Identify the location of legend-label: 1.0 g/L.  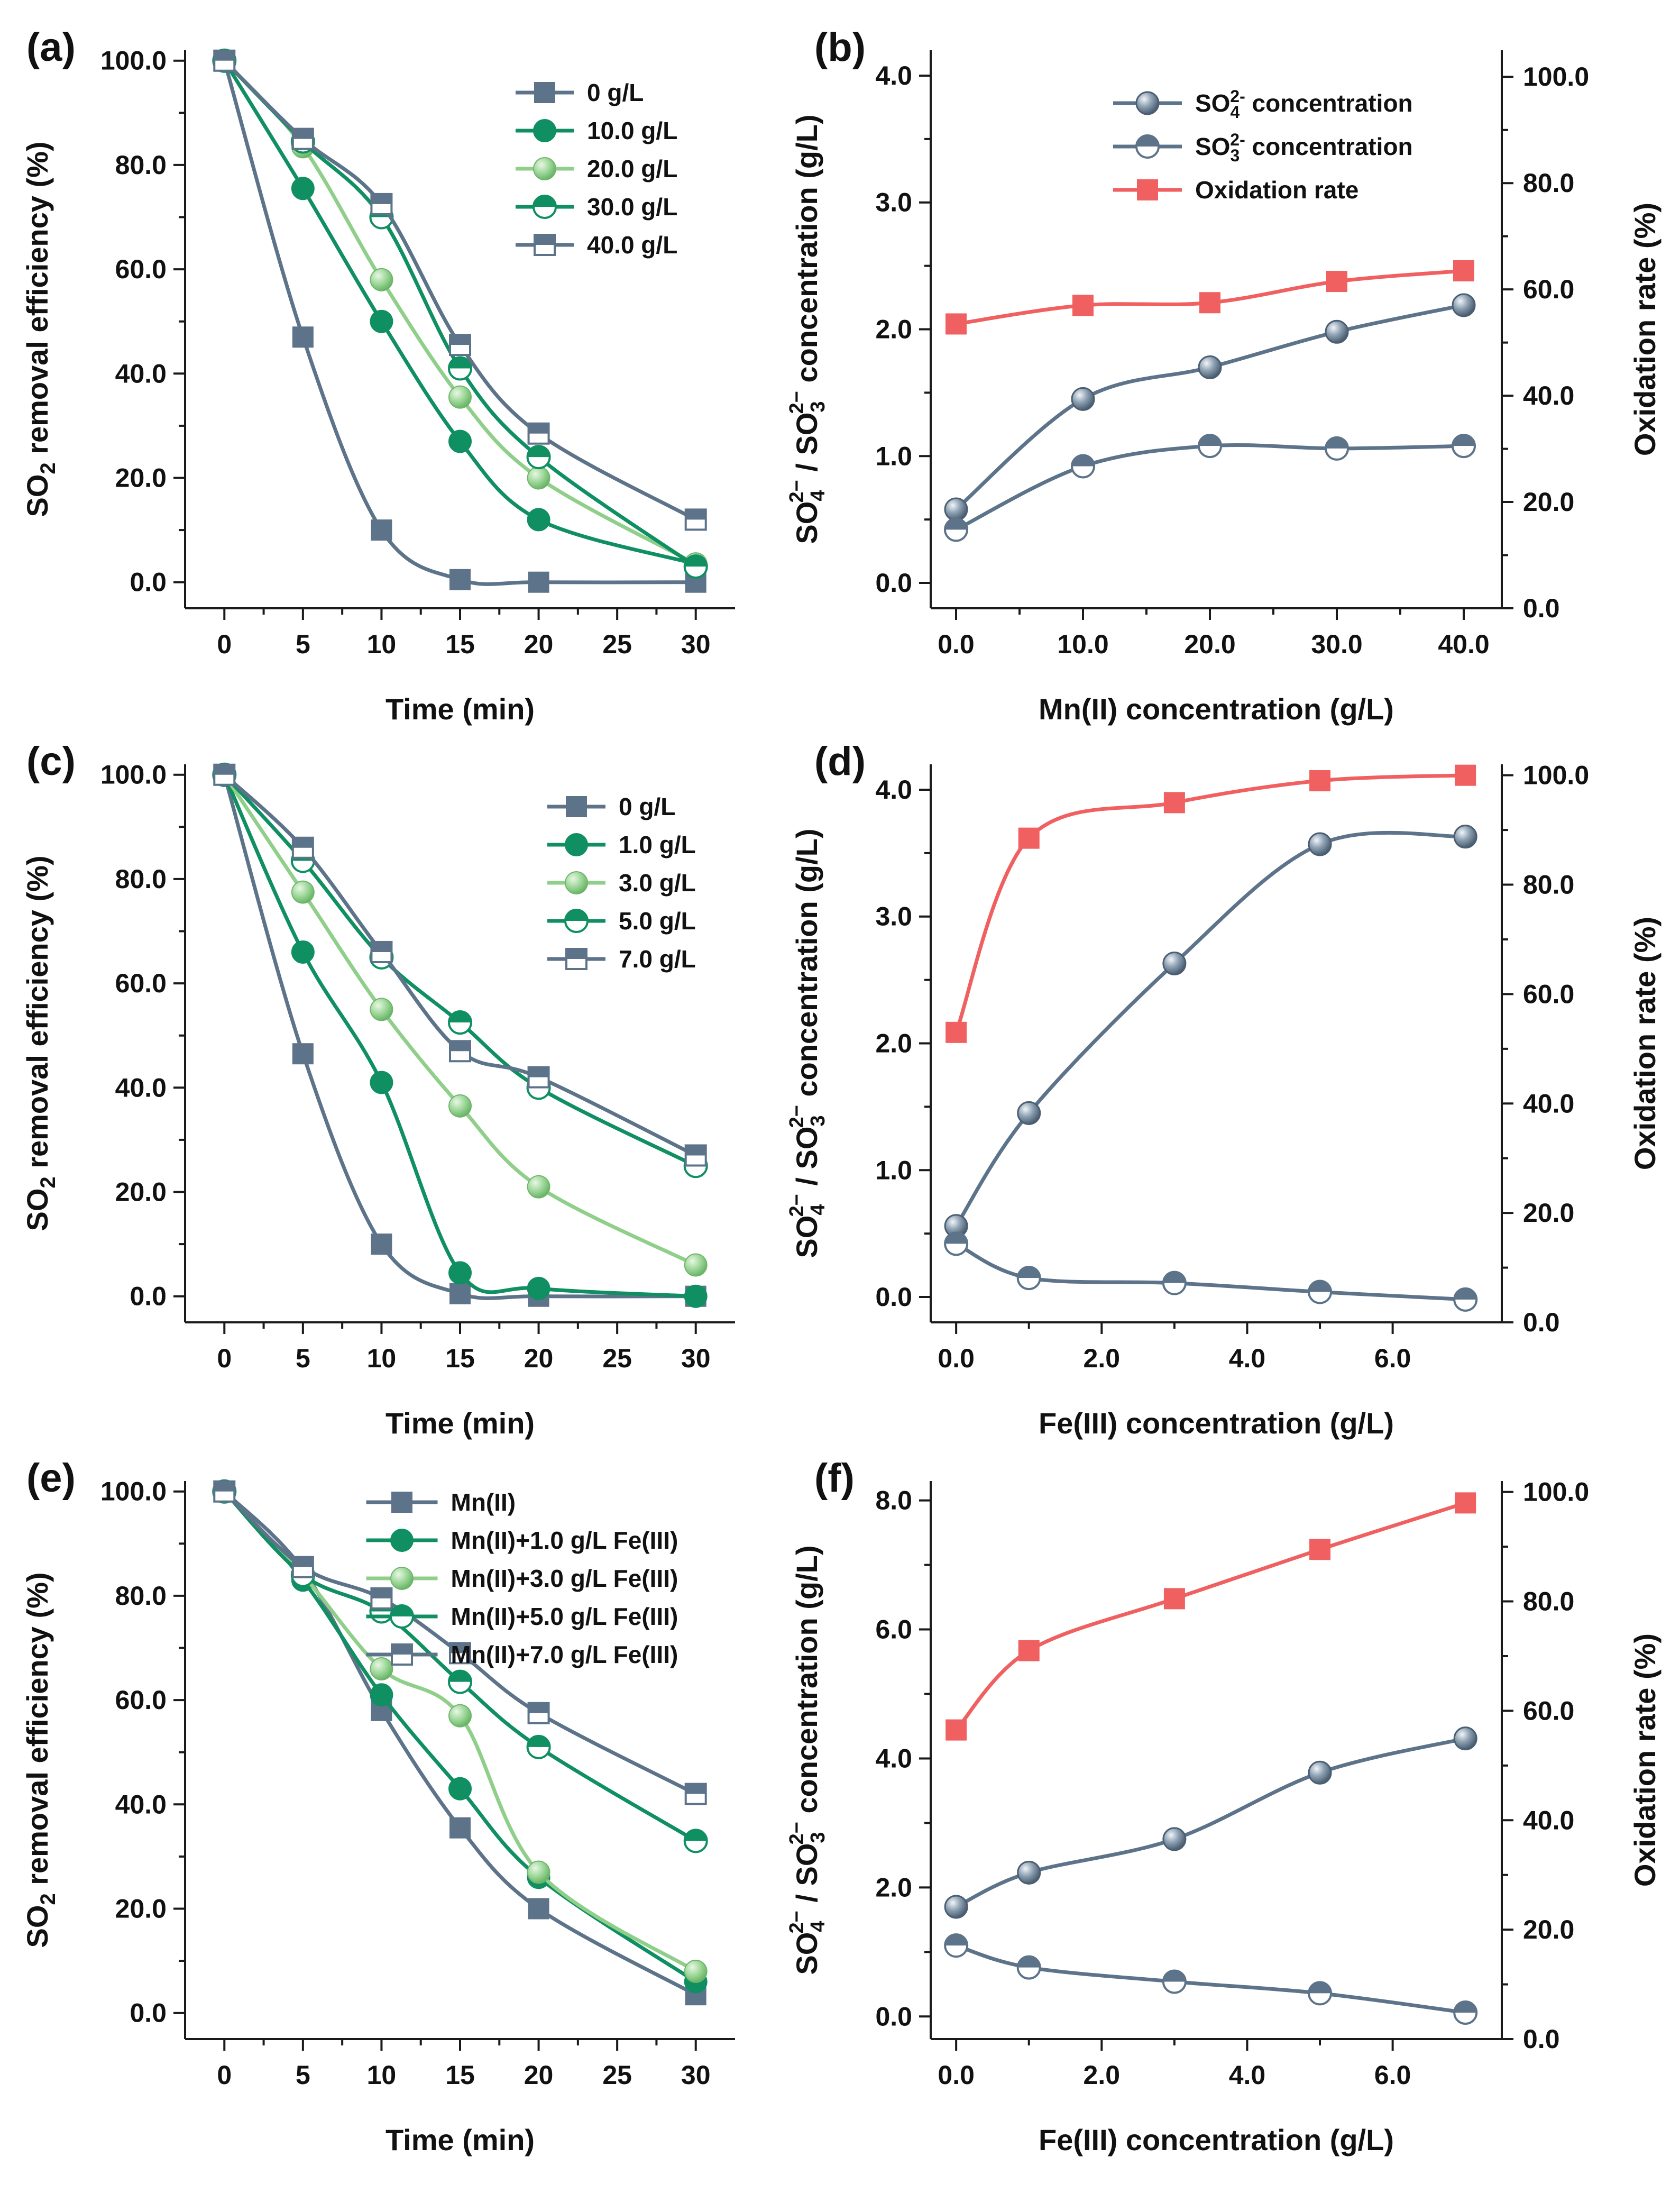
(657, 844).